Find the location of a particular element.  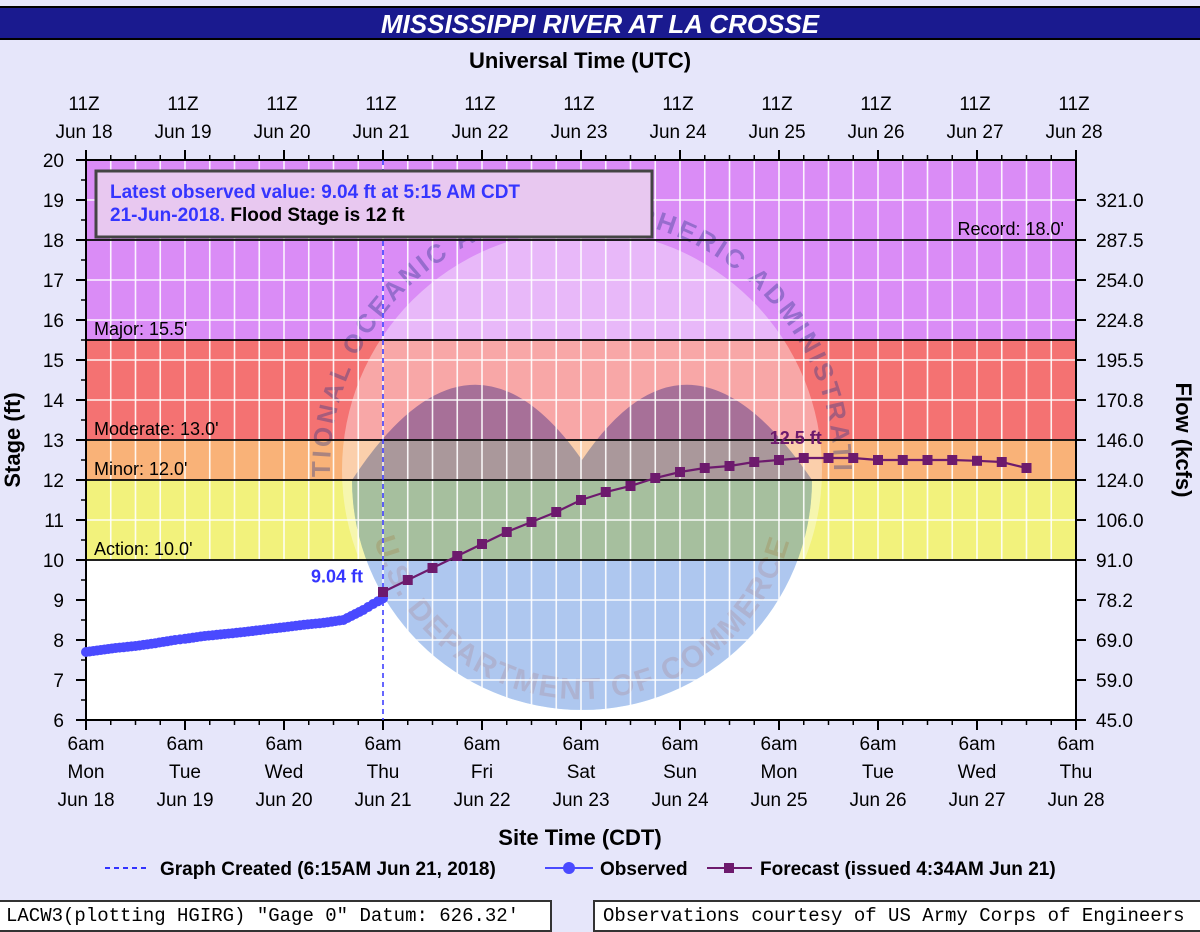

chart-title: MISSISSIPPI RIVER AT LA CROSSE is located at coordinates (600, 24).